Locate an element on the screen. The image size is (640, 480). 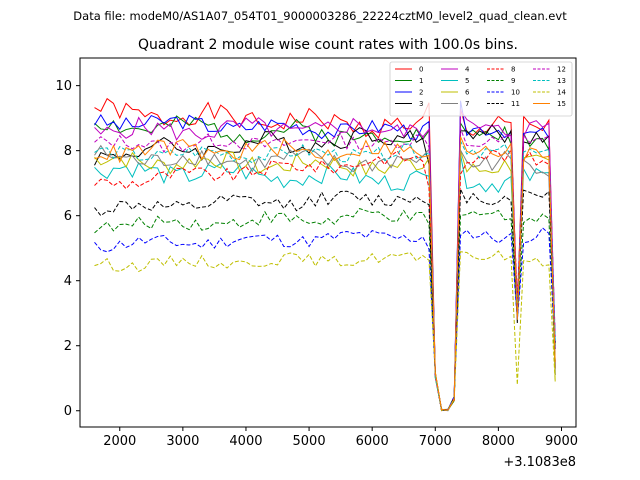
x-tick-label: 3000 is located at coordinates (182, 441).